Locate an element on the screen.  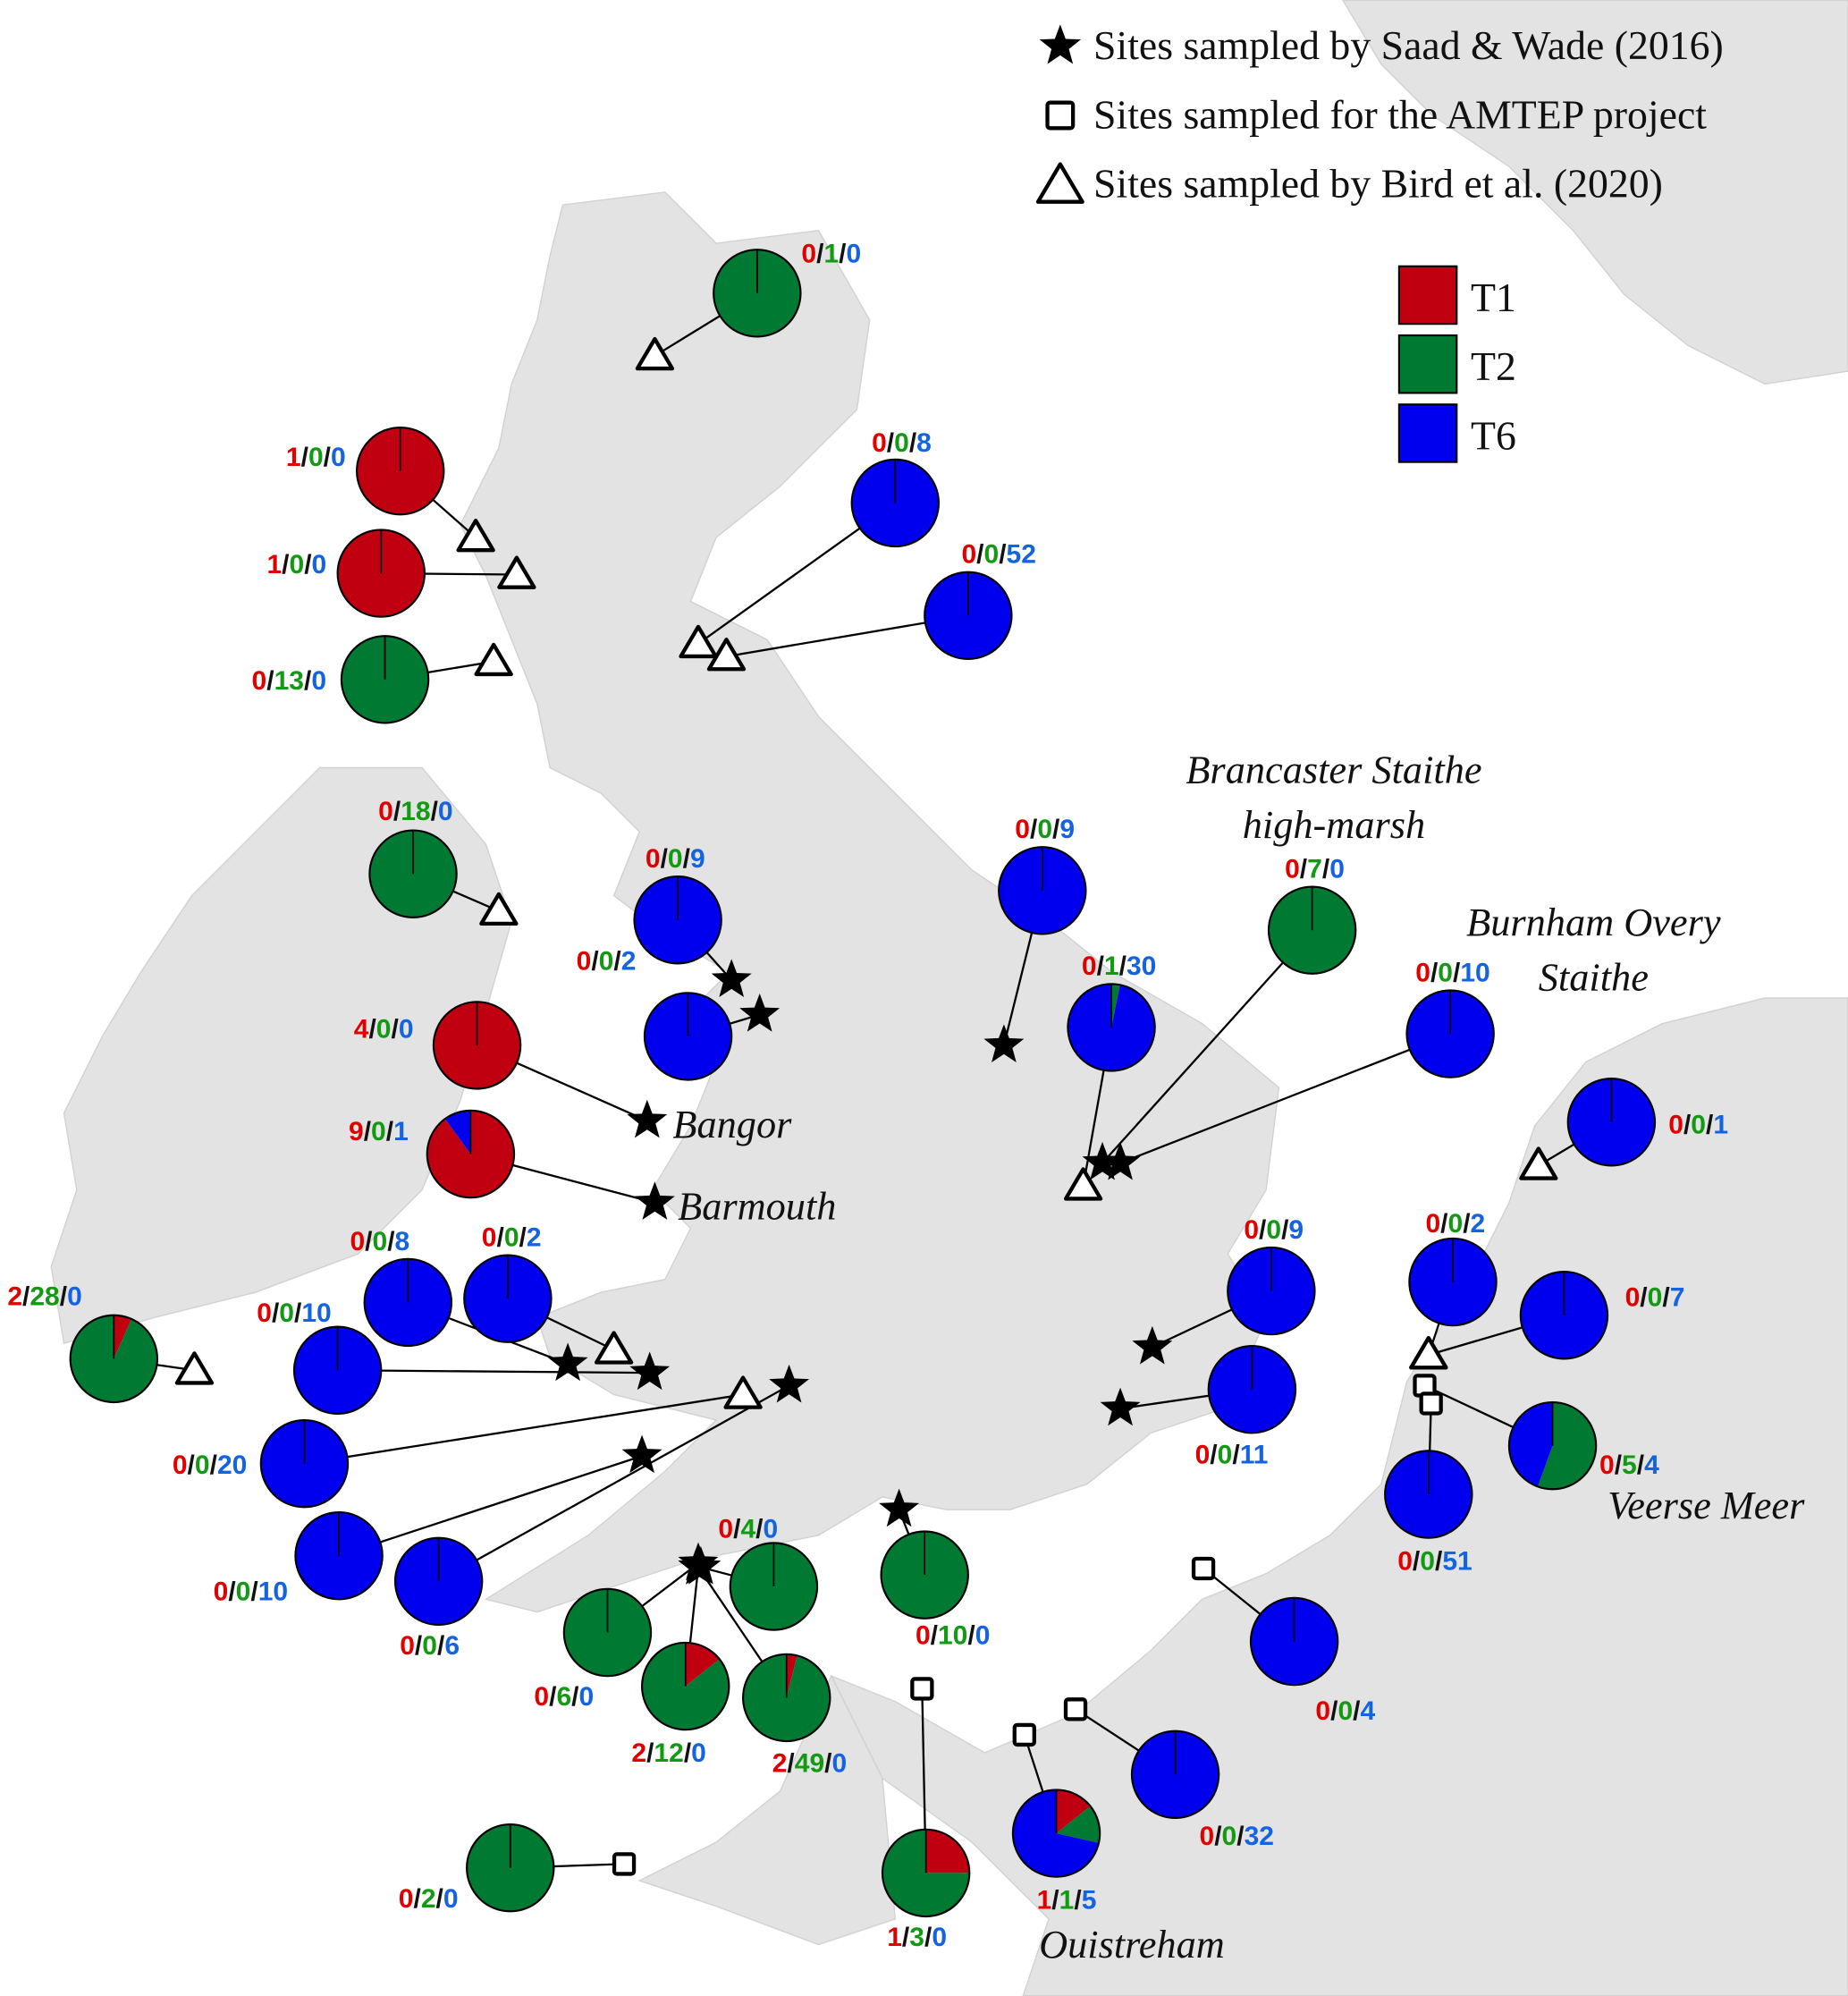
place-label: Bangor is located at coordinates (732, 1124).